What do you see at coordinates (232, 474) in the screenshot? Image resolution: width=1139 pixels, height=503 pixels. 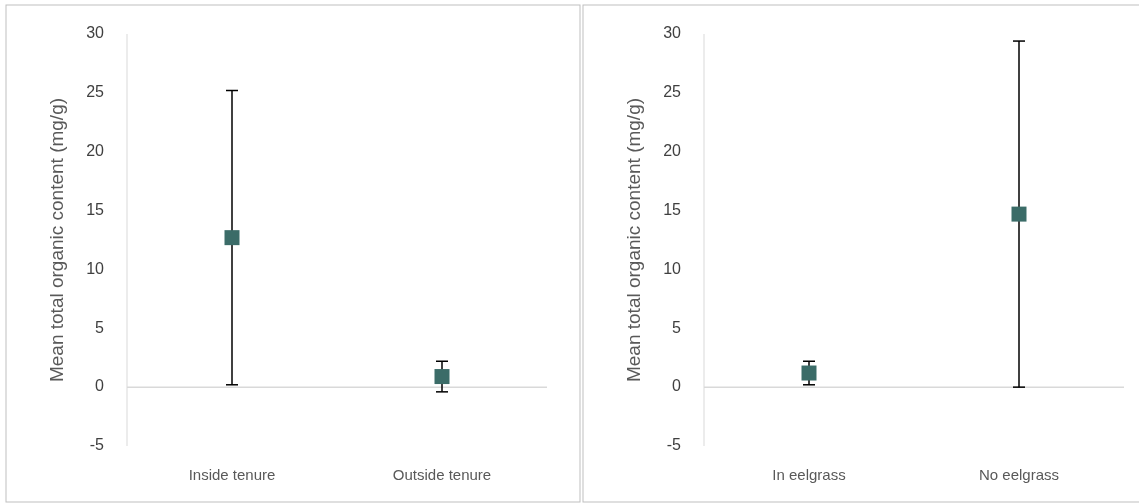 I see `x-tick-label: Inside tenure` at bounding box center [232, 474].